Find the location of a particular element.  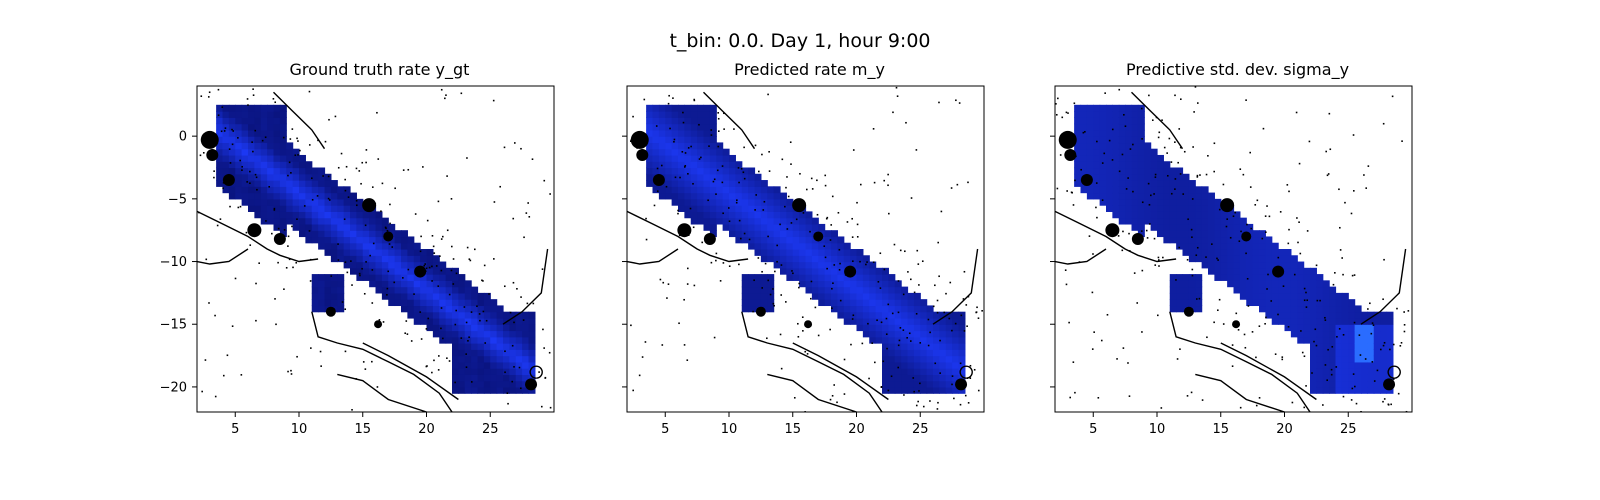

map-blob is located at coordinates (420, 271).